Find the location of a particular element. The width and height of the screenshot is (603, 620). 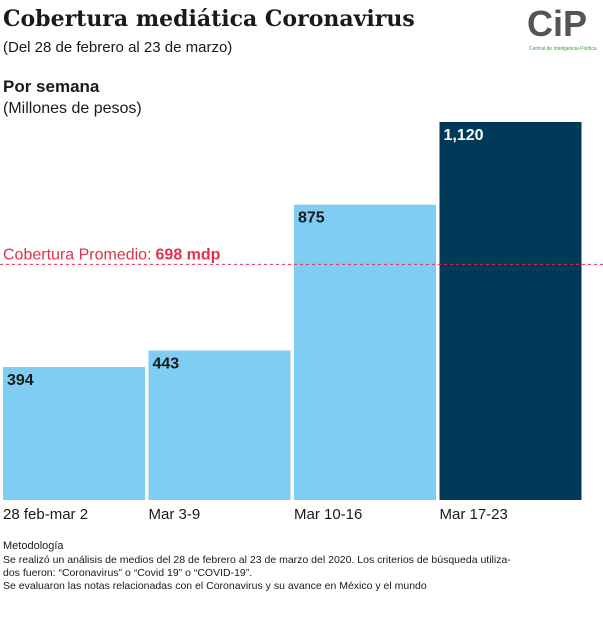

value-label: 1,120 is located at coordinates (464, 135).